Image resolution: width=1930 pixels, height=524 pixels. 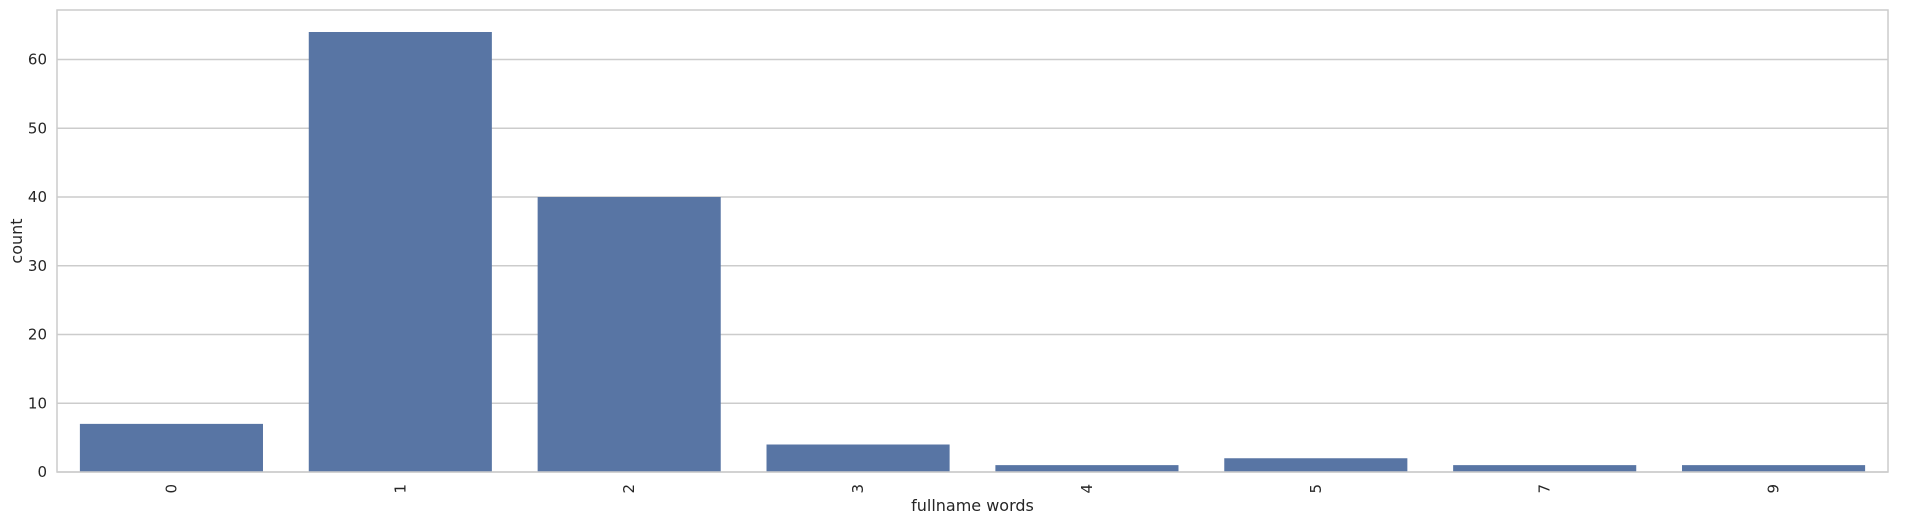 I want to click on x-tick-label: 4, so click(x=1087, y=489).